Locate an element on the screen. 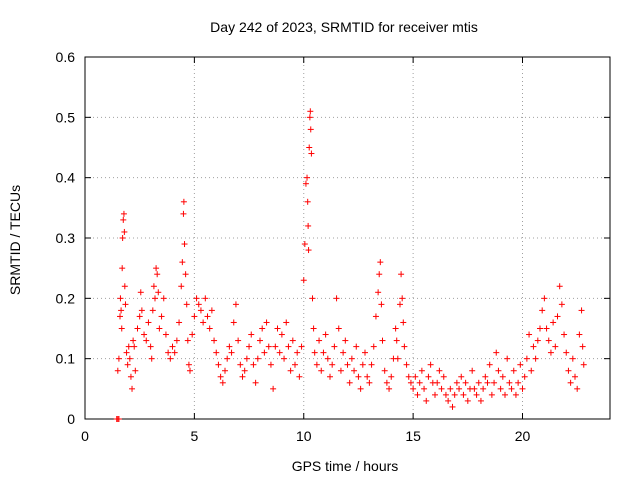 Image resolution: width=640 pixels, height=480 pixels. y-tick-label: 0.4 is located at coordinates (66, 178).